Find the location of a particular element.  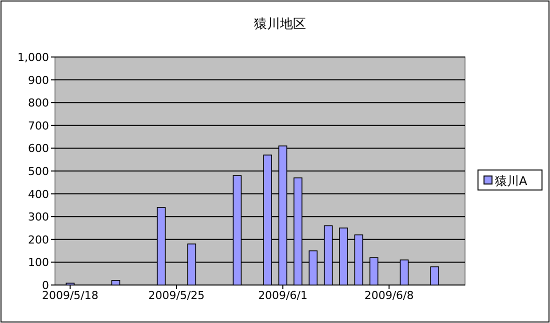

y-tick-label: 400 is located at coordinates (38, 194).